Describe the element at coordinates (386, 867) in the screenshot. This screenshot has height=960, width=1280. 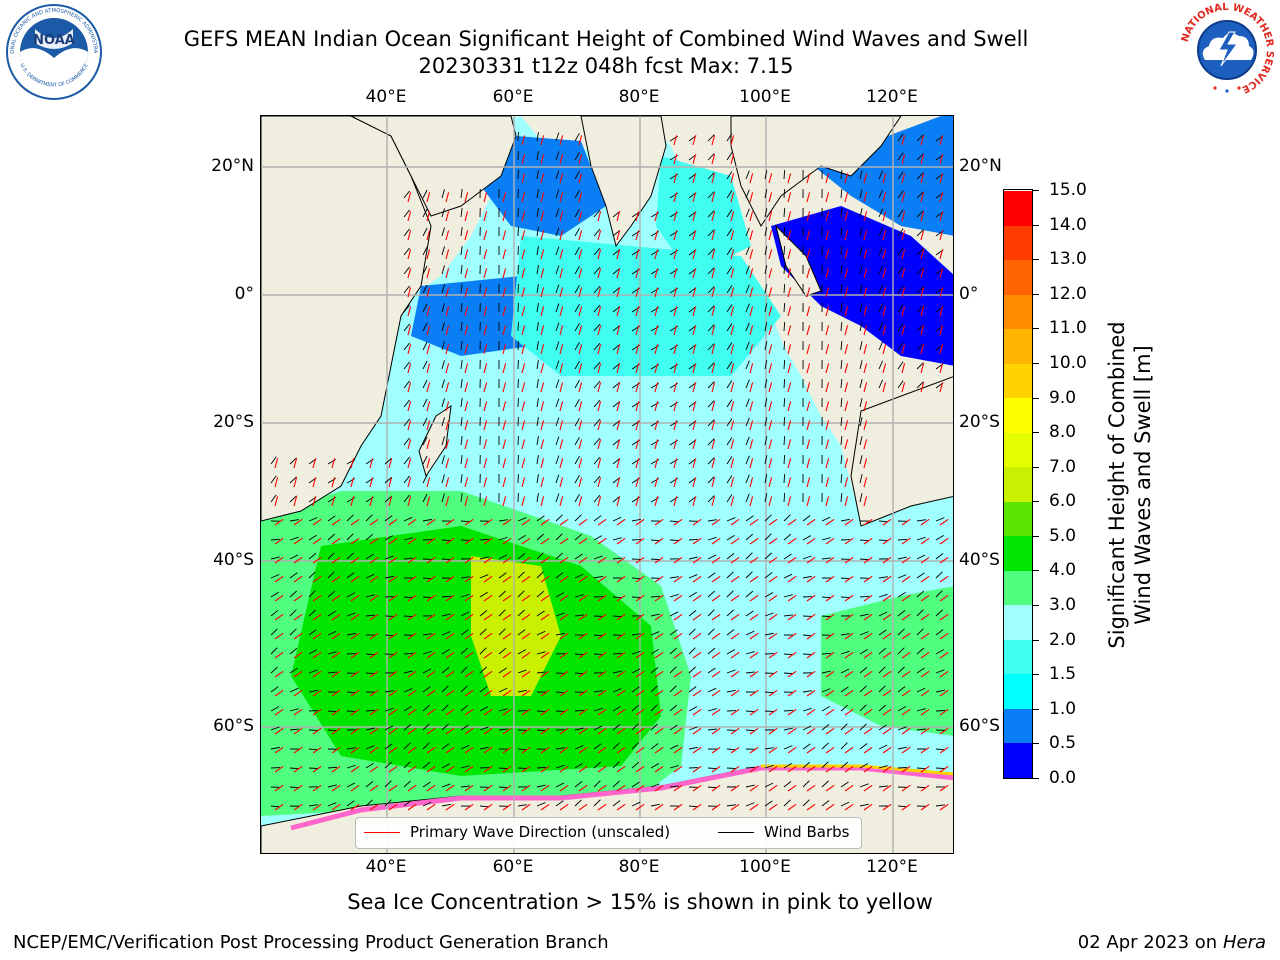
I see `bottom-lon-label: 40°E` at that location.